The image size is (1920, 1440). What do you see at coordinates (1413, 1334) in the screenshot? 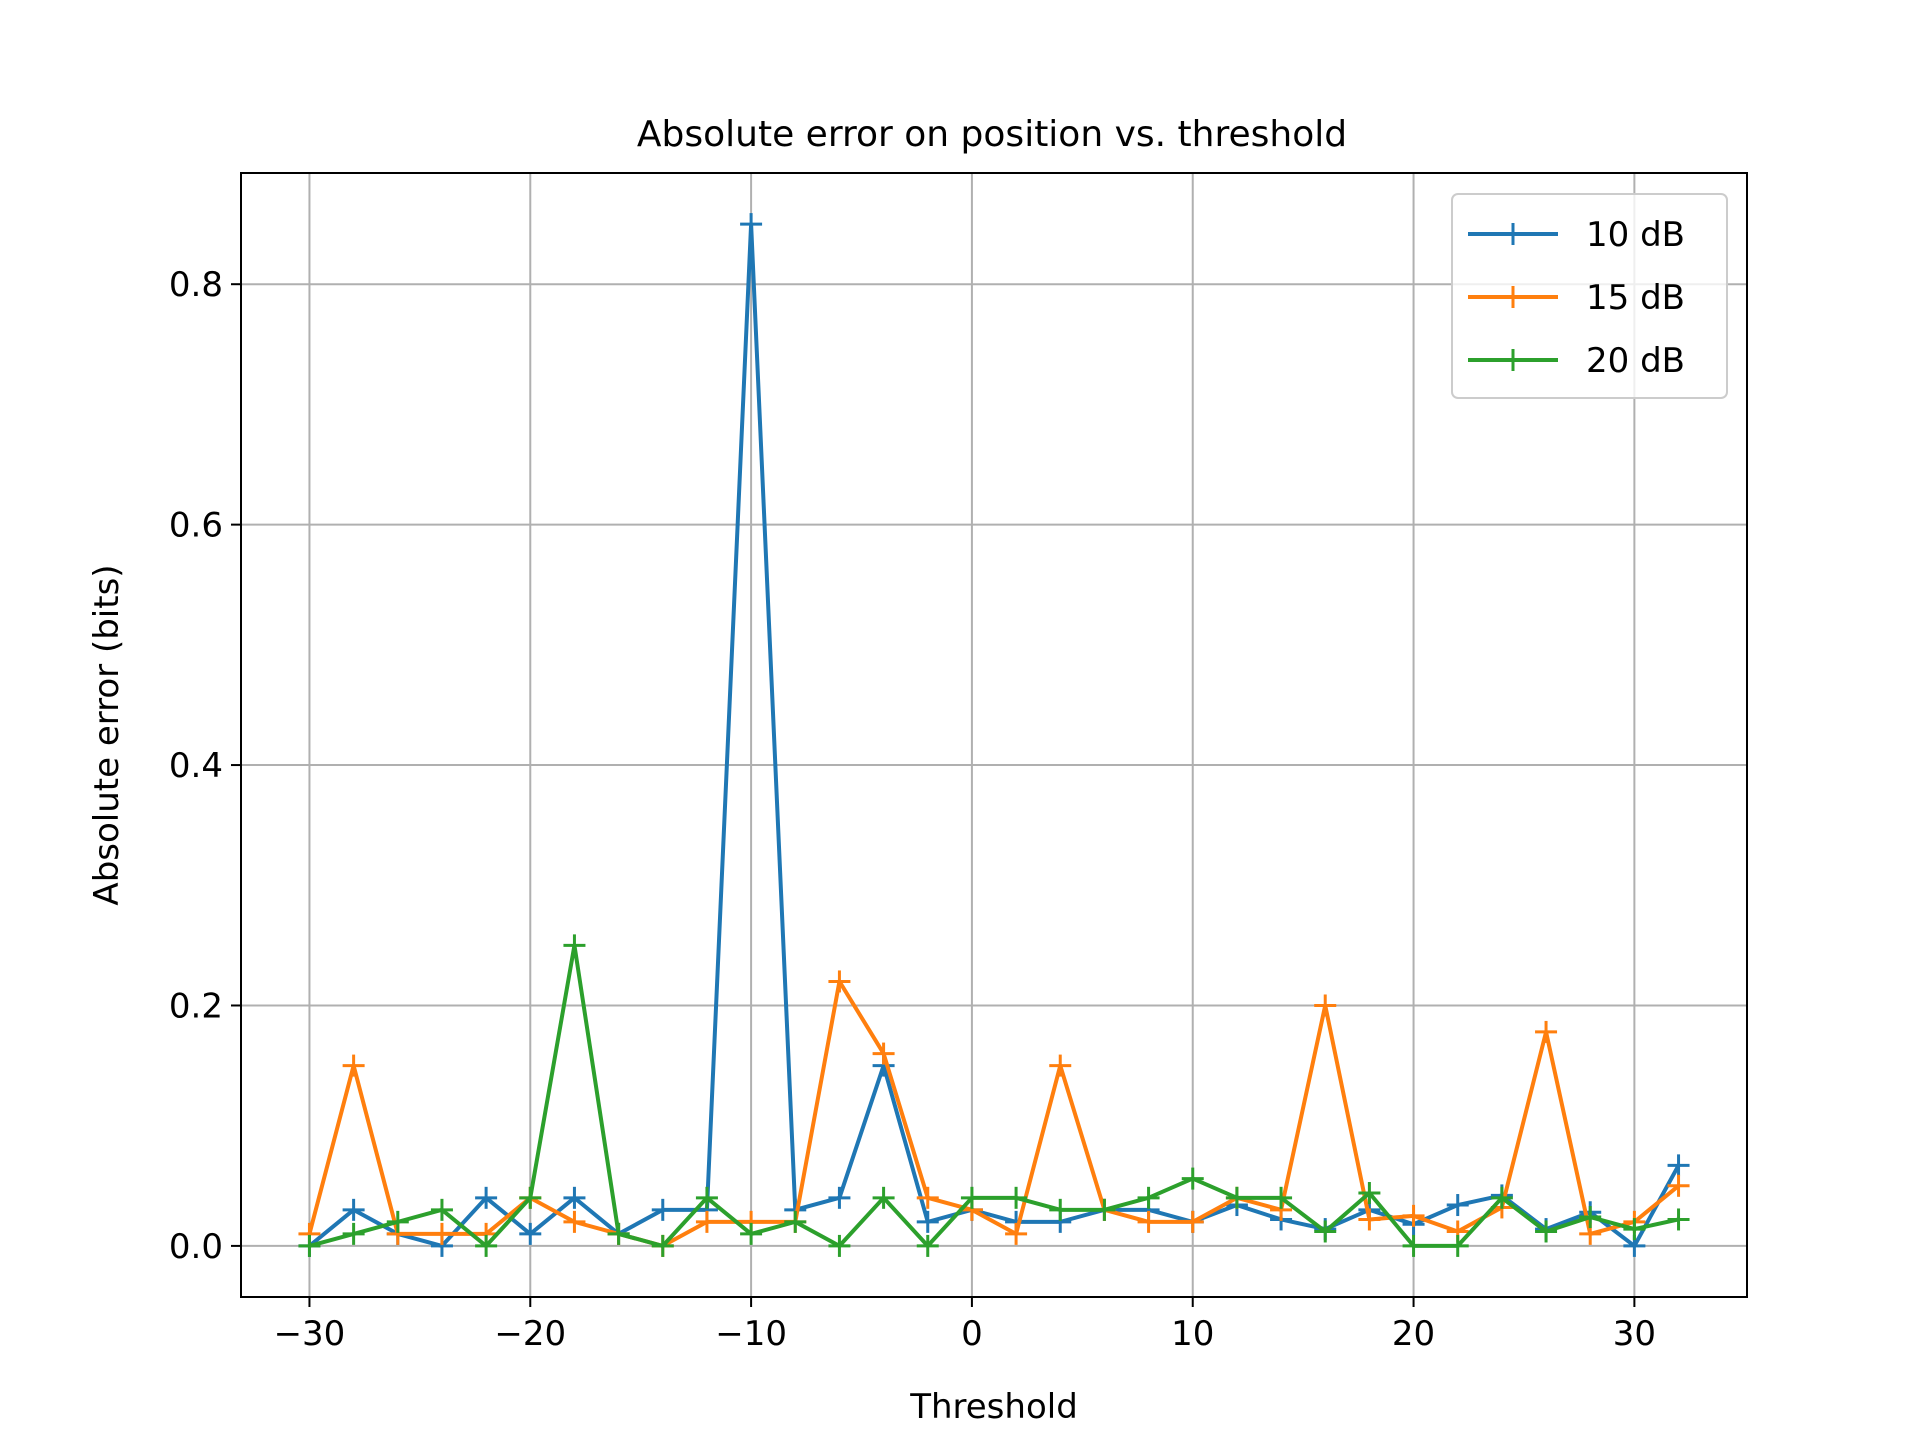
I see `x-tick-label: 20` at bounding box center [1413, 1334].